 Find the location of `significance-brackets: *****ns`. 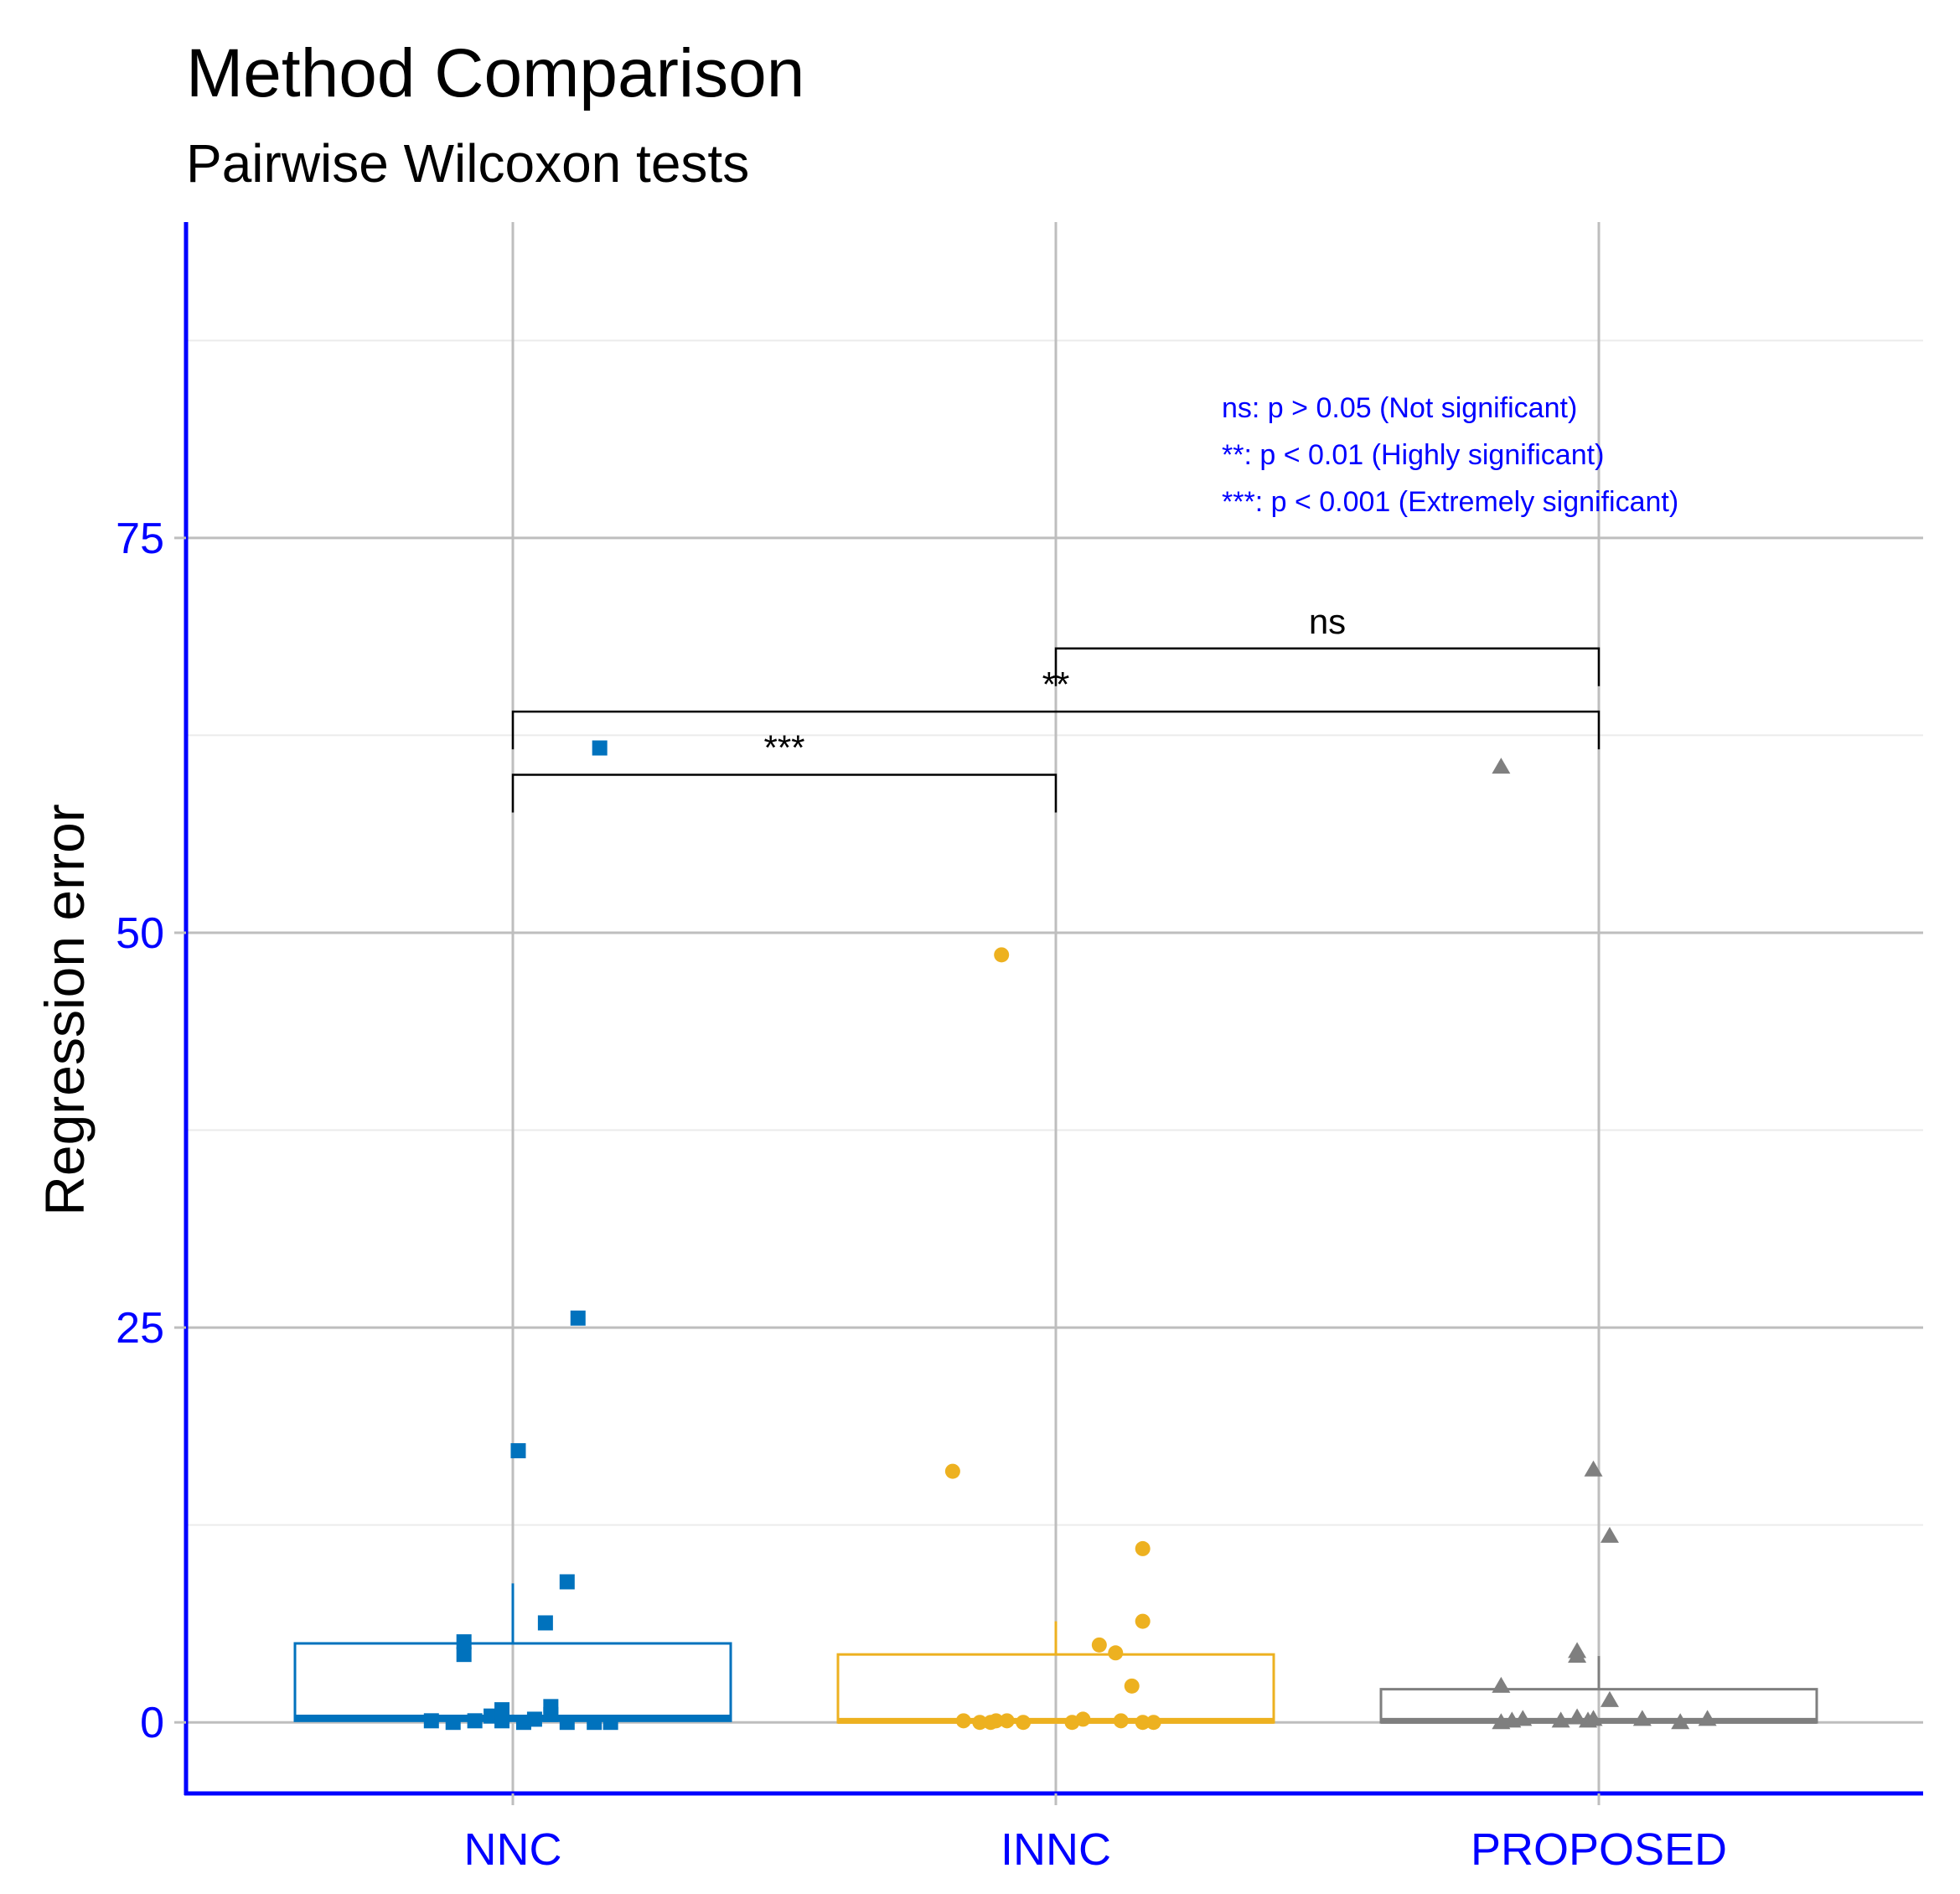

significance-brackets: *****ns is located at coordinates (1056, 707).